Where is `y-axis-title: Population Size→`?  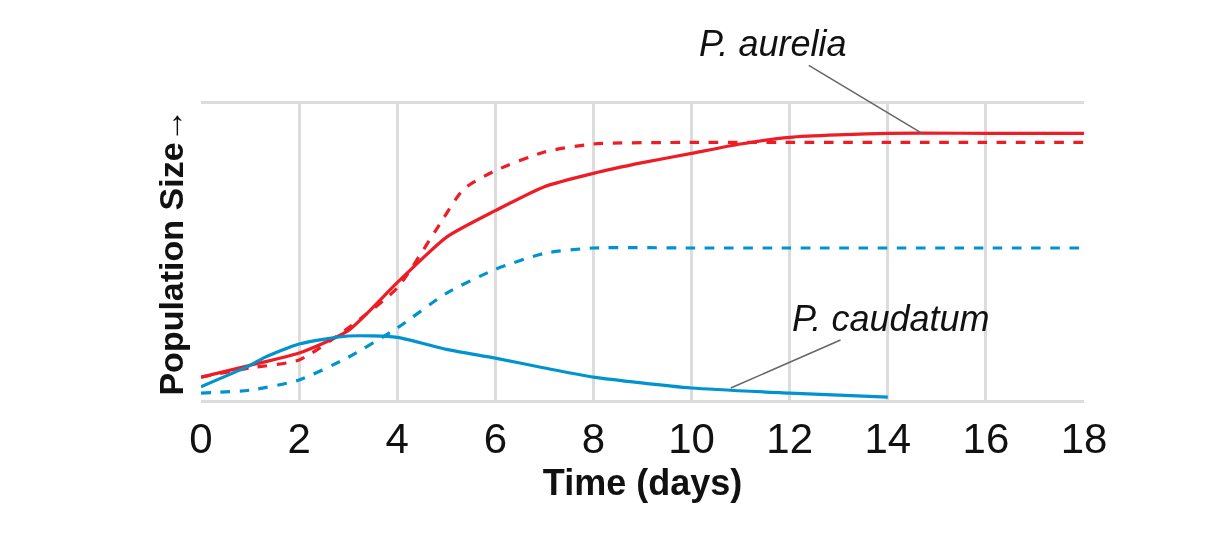
y-axis-title: Population Size→ is located at coordinates (170, 252).